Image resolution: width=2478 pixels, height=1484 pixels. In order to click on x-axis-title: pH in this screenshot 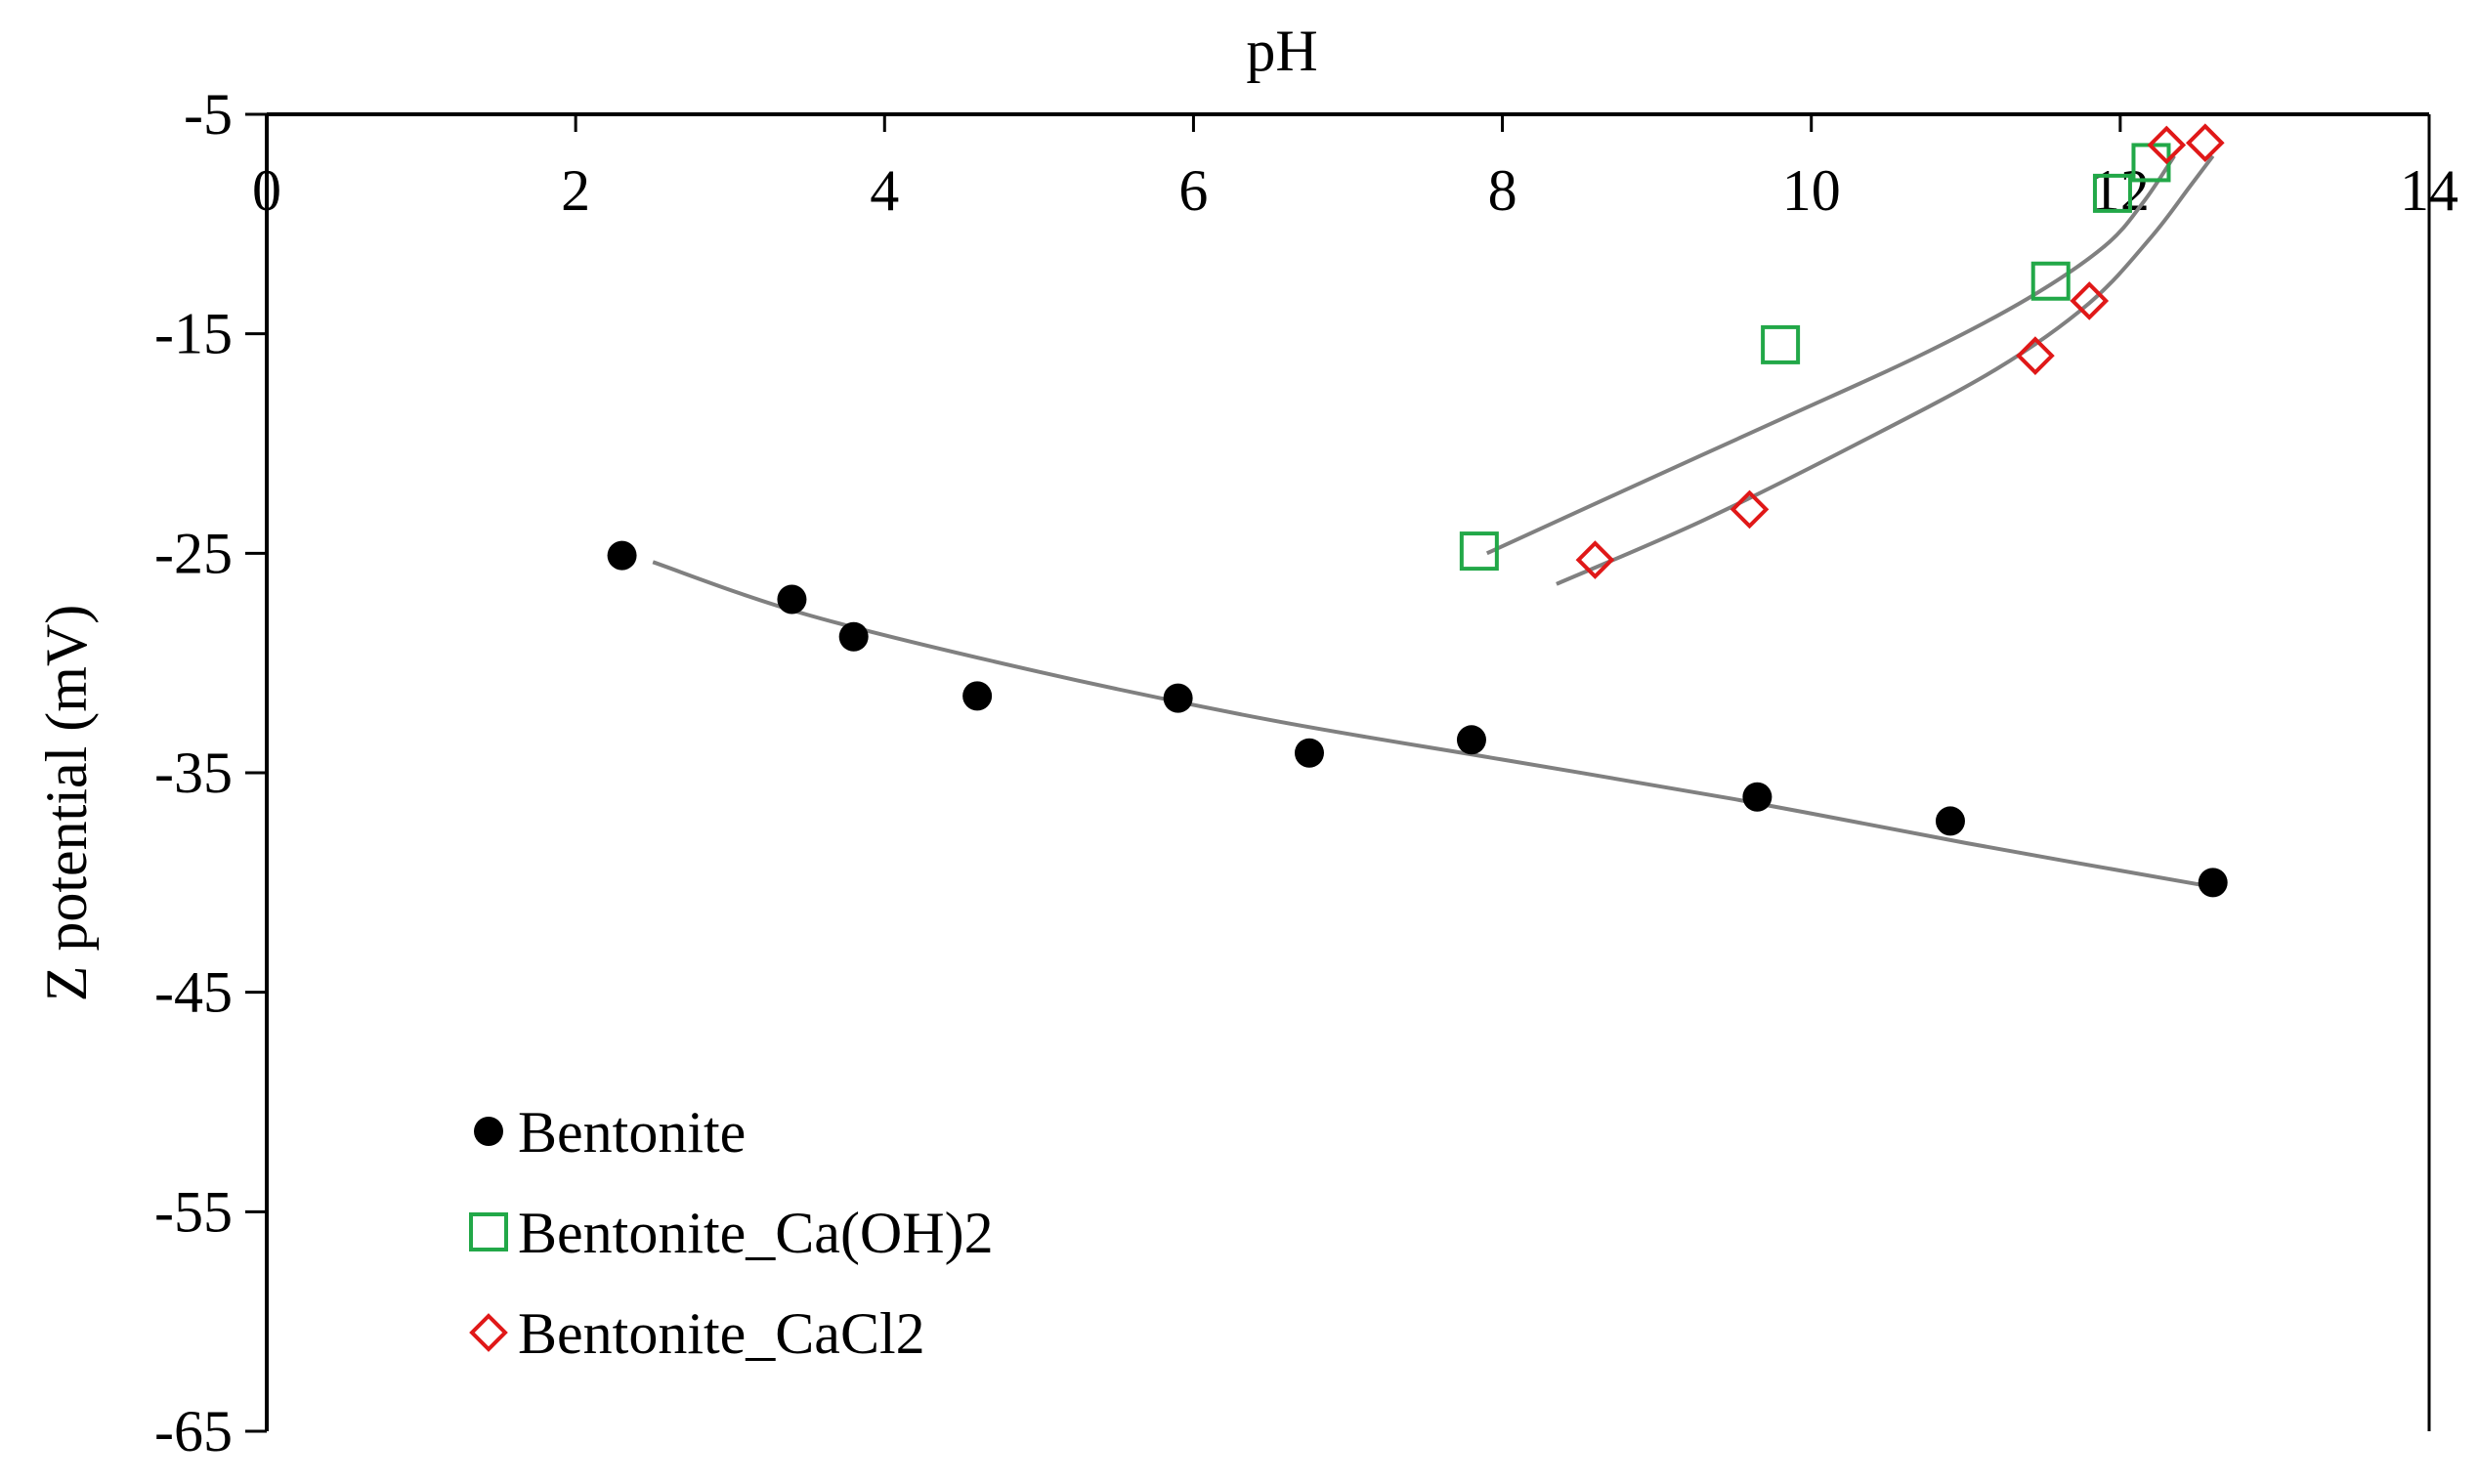, I will do `click(1281, 51)`.